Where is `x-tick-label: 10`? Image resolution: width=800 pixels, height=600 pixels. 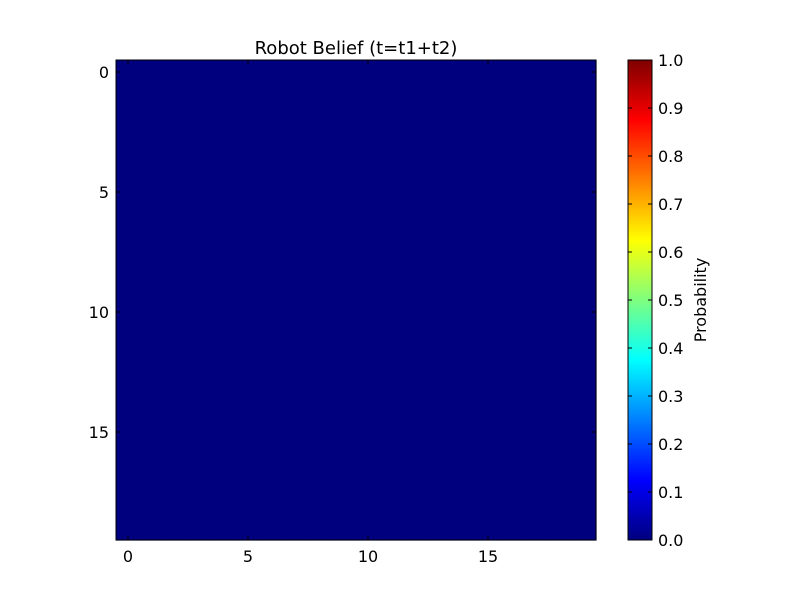
x-tick-label: 10 is located at coordinates (368, 556).